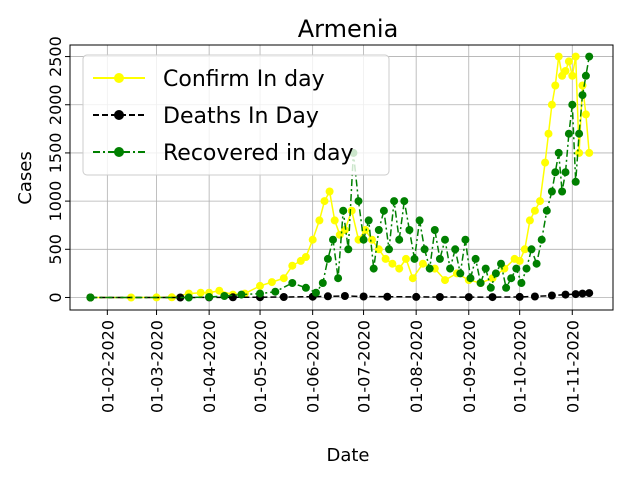 This screenshot has width=640, height=480. What do you see at coordinates (241, 116) in the screenshot?
I see `legend-label: Deaths In Day` at bounding box center [241, 116].